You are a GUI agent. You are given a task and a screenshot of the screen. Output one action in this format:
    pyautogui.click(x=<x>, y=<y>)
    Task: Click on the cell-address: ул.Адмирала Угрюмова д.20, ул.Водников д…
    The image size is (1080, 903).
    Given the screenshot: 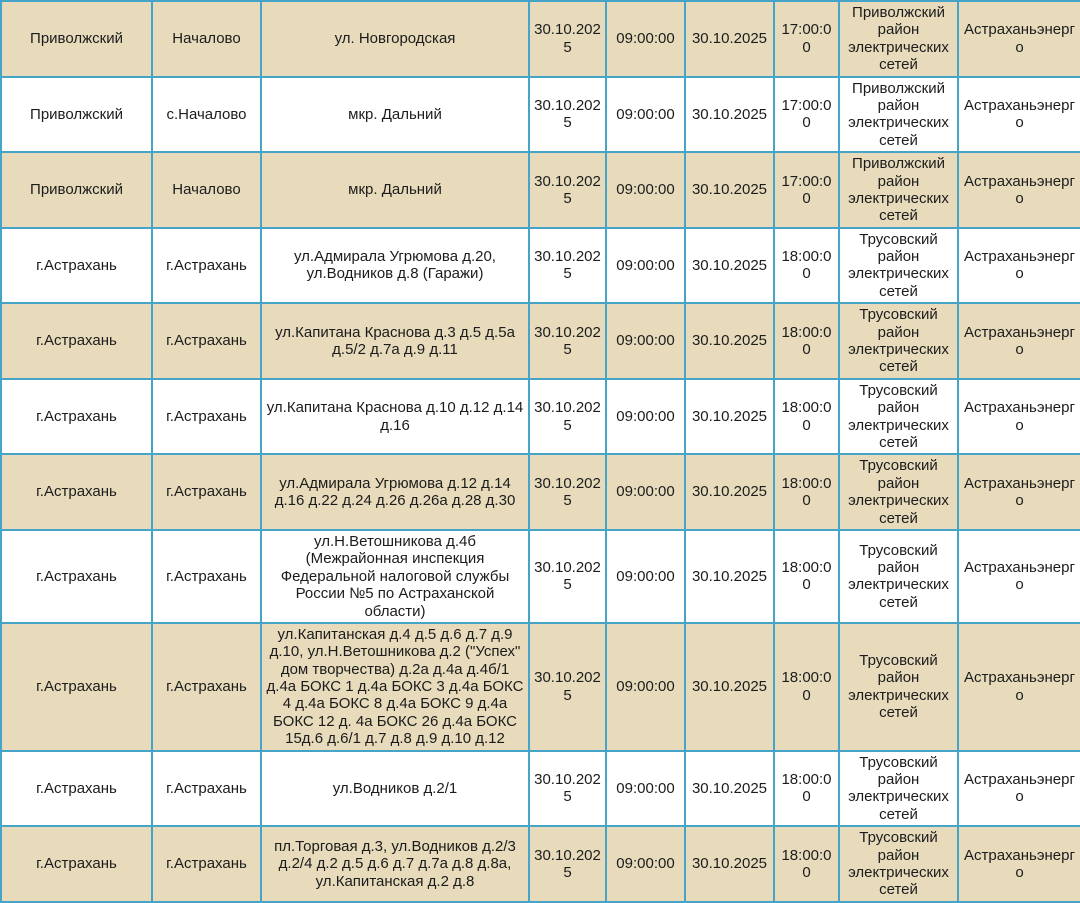 What is the action you would take?
    pyautogui.click(x=395, y=265)
    